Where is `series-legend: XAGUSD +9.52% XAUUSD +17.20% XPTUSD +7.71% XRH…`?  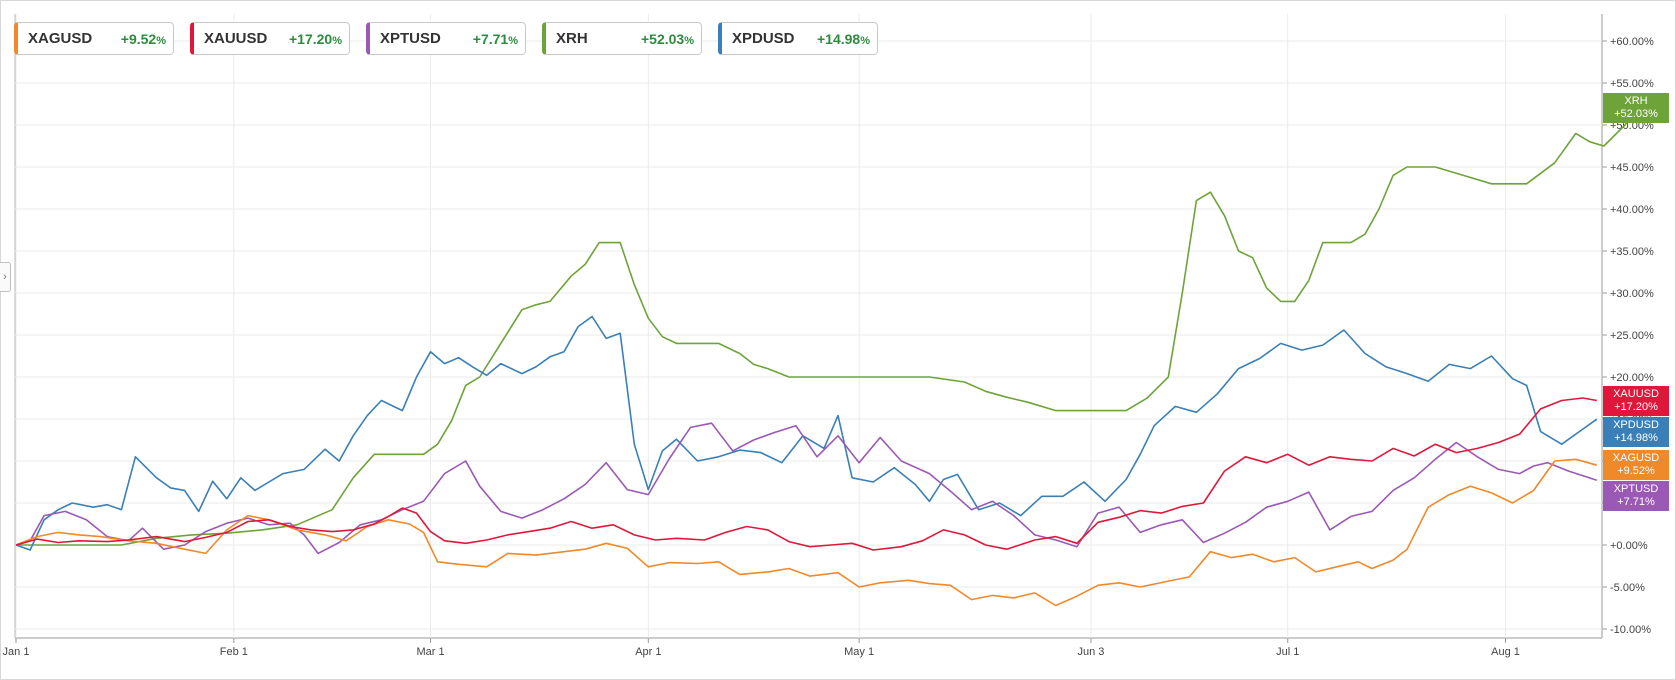 series-legend: XAGUSD +9.52% XAUUSD +17.20% XPTUSD +7.71% XRH… is located at coordinates (446, 38).